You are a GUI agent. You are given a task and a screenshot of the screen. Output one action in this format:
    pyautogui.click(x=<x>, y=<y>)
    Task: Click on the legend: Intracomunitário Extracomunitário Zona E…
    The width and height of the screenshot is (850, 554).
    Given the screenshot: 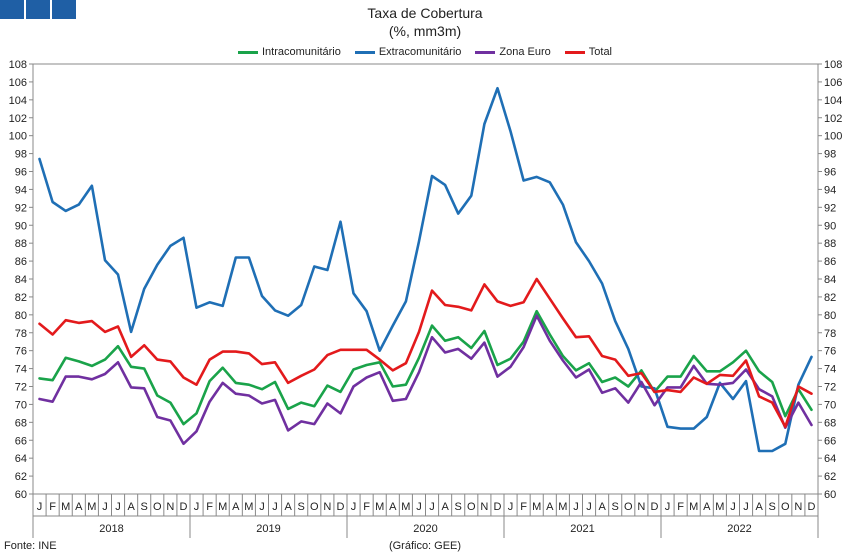 What is the action you would take?
    pyautogui.click(x=425, y=52)
    